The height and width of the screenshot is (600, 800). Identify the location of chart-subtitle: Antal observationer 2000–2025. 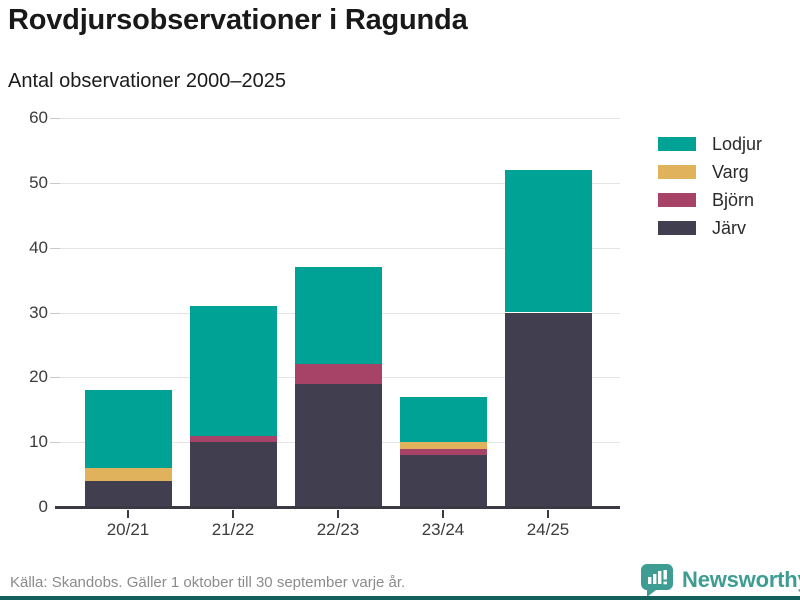
(147, 81).